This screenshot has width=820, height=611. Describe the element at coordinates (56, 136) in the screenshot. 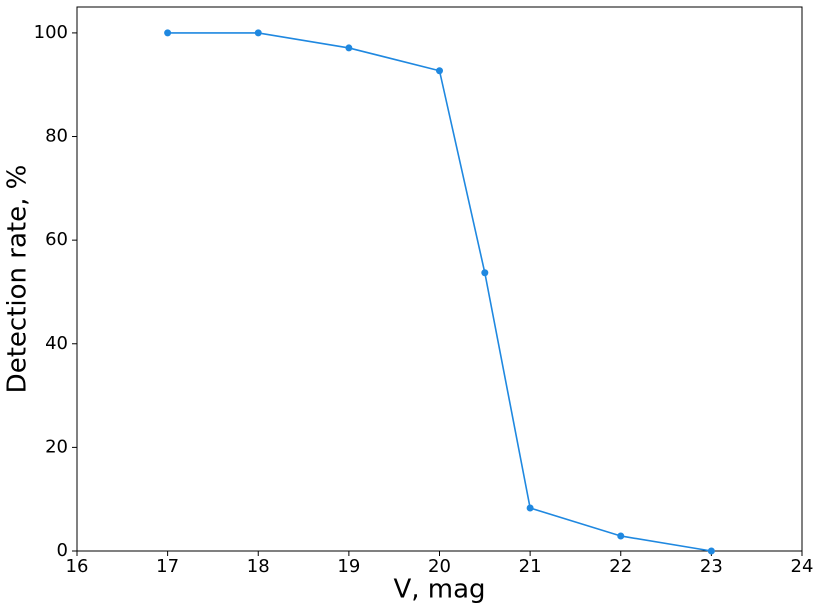

I see `y-tick-label: 80` at that location.